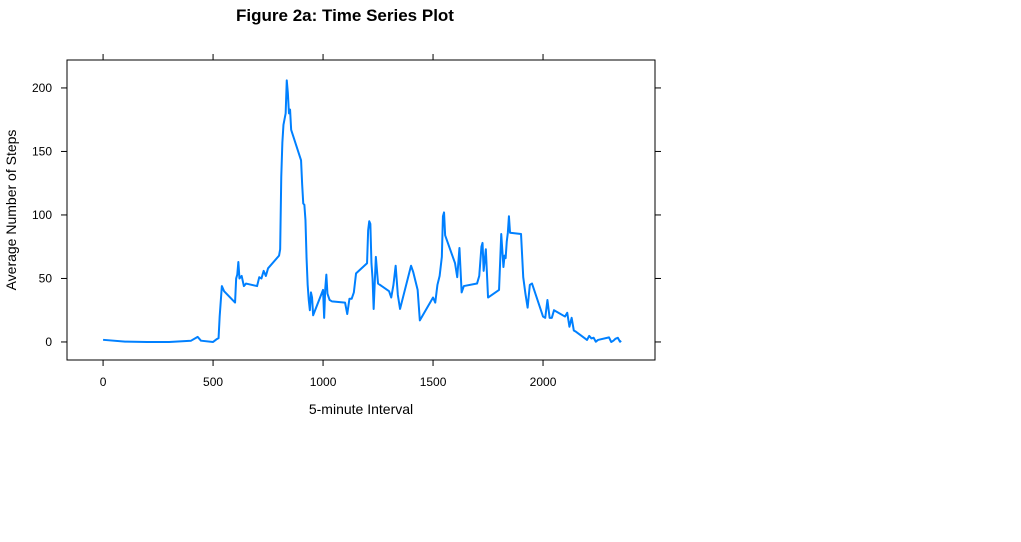  I want to click on y-tick-label: 150, so click(42, 151).